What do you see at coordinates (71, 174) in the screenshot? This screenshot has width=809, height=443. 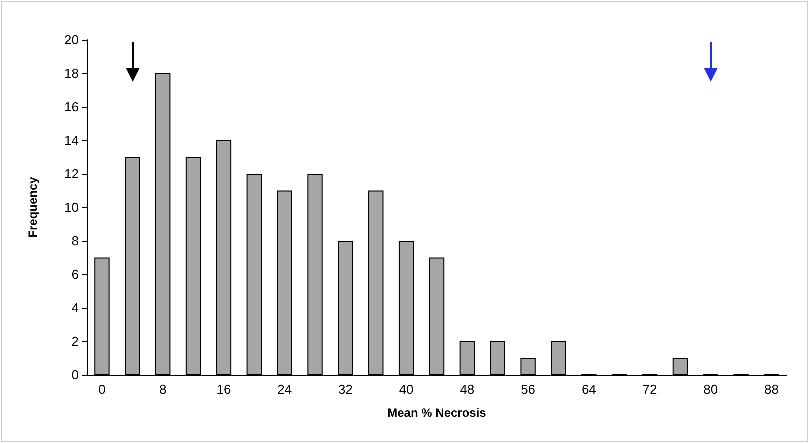 I see `y-tick-label: 12` at bounding box center [71, 174].